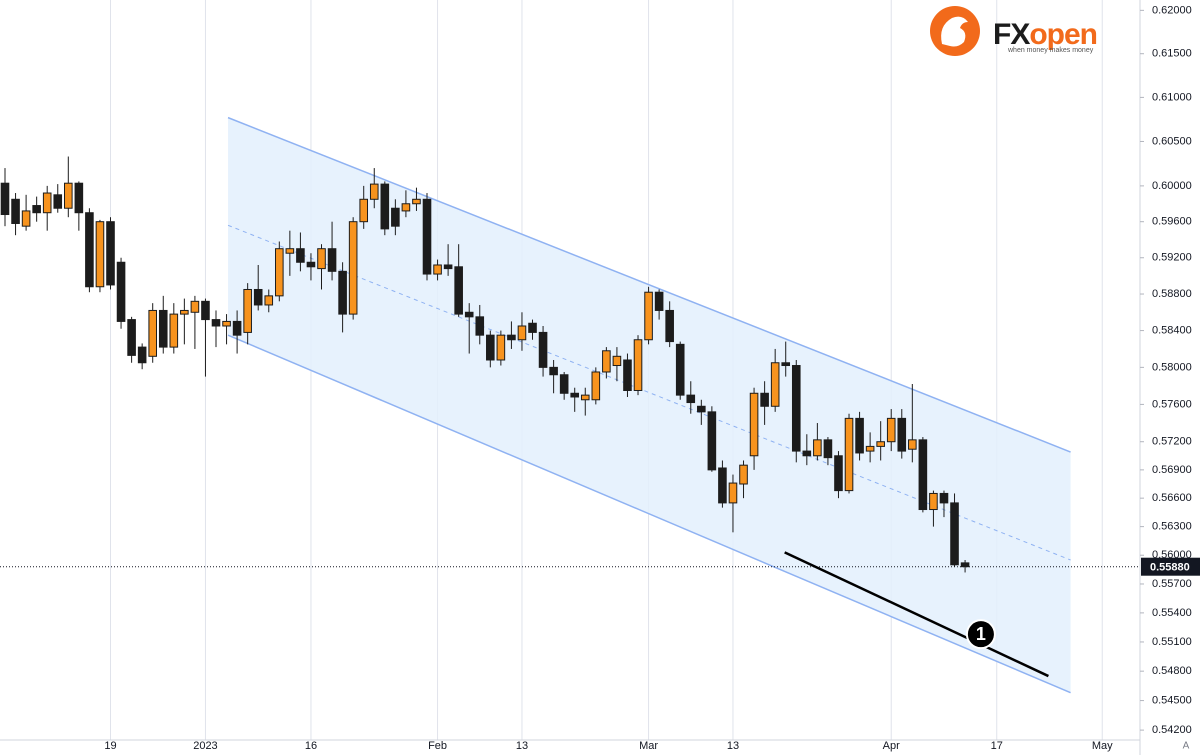 The height and width of the screenshot is (755, 1200). I want to click on logo-lion, so click(954, 31).